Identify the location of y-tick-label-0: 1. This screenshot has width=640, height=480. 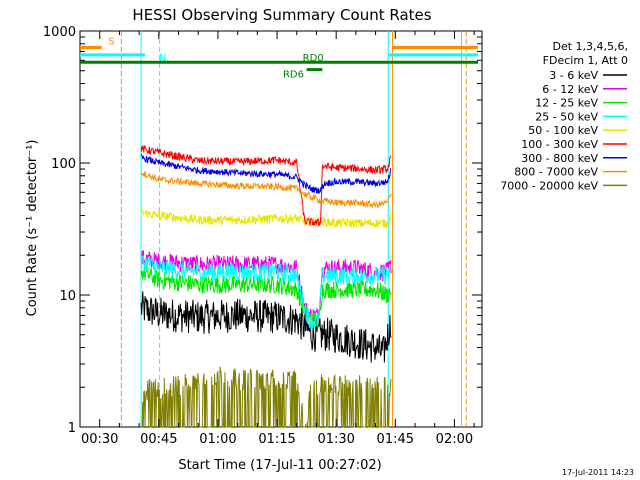
(72, 428).